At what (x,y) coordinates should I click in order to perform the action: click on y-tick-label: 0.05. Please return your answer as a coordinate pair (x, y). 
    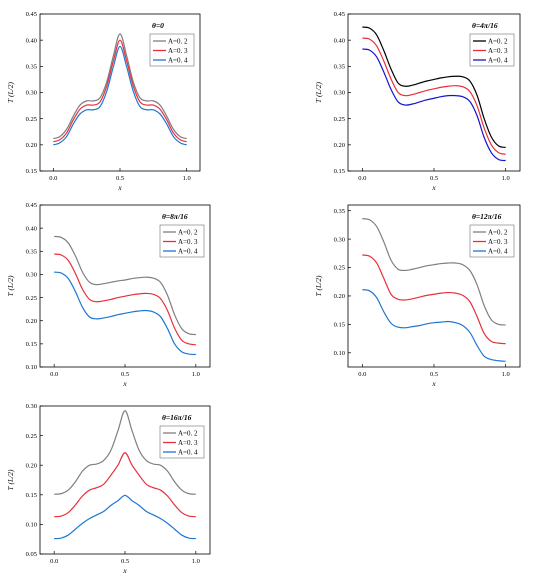
    Looking at the image, I should click on (31, 554).